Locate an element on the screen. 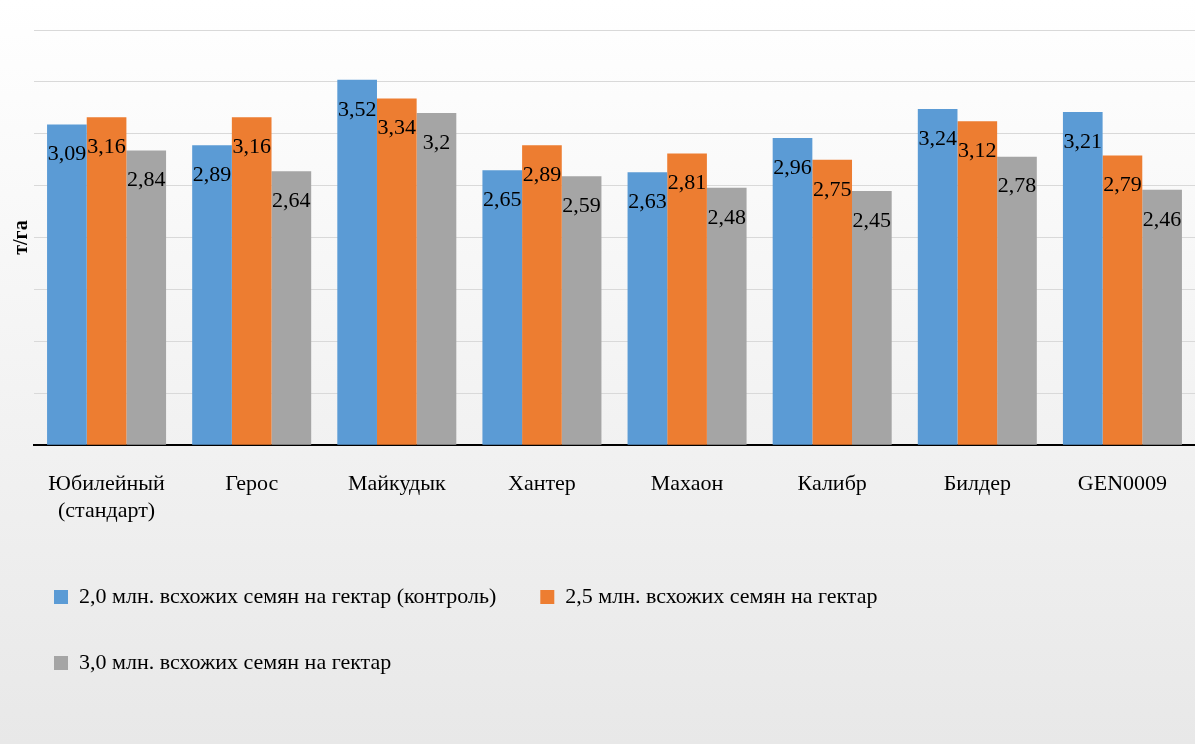  x-tick-label: Калибр is located at coordinates (832, 483).